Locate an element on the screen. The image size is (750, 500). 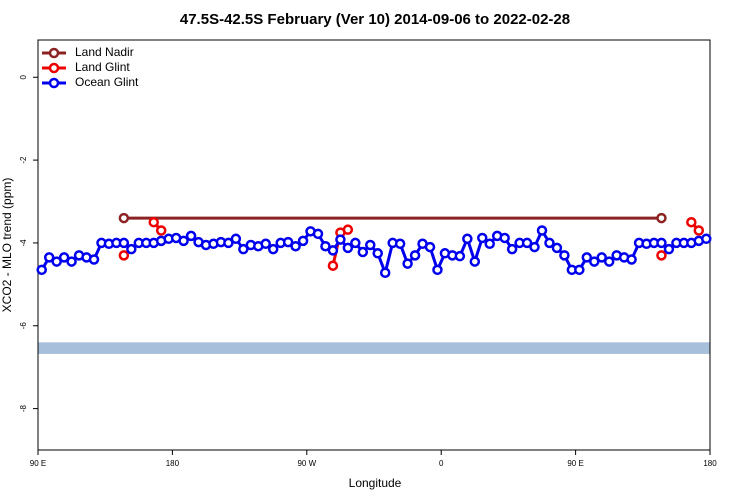
y-axis-label: XCO2 - MLO trend (ppm) is located at coordinates (7, 245).